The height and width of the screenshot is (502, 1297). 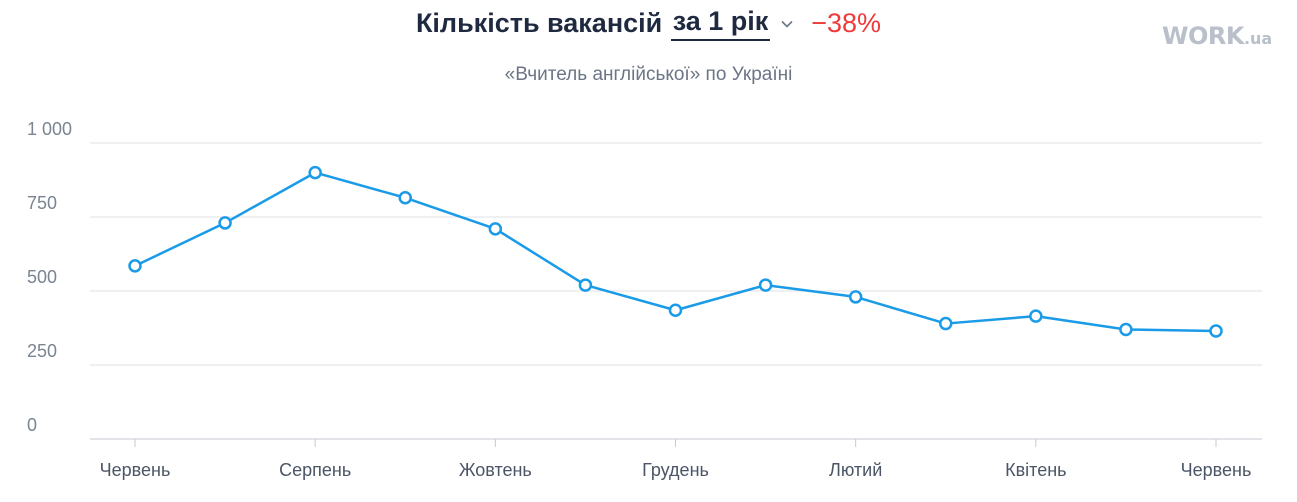 I want to click on y-tick-label: 500, so click(x=42, y=277).